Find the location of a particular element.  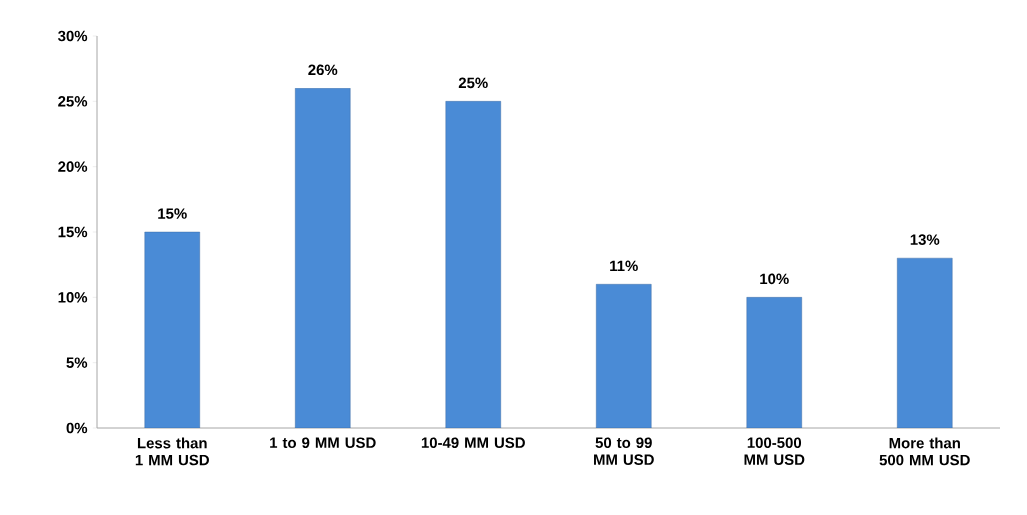

y-tick-label: 5% is located at coordinates (77, 362).